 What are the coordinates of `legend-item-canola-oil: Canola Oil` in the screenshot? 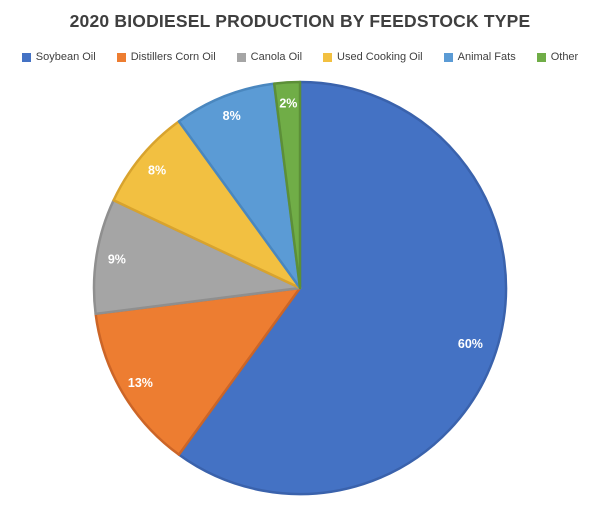 It's located at (269, 57).